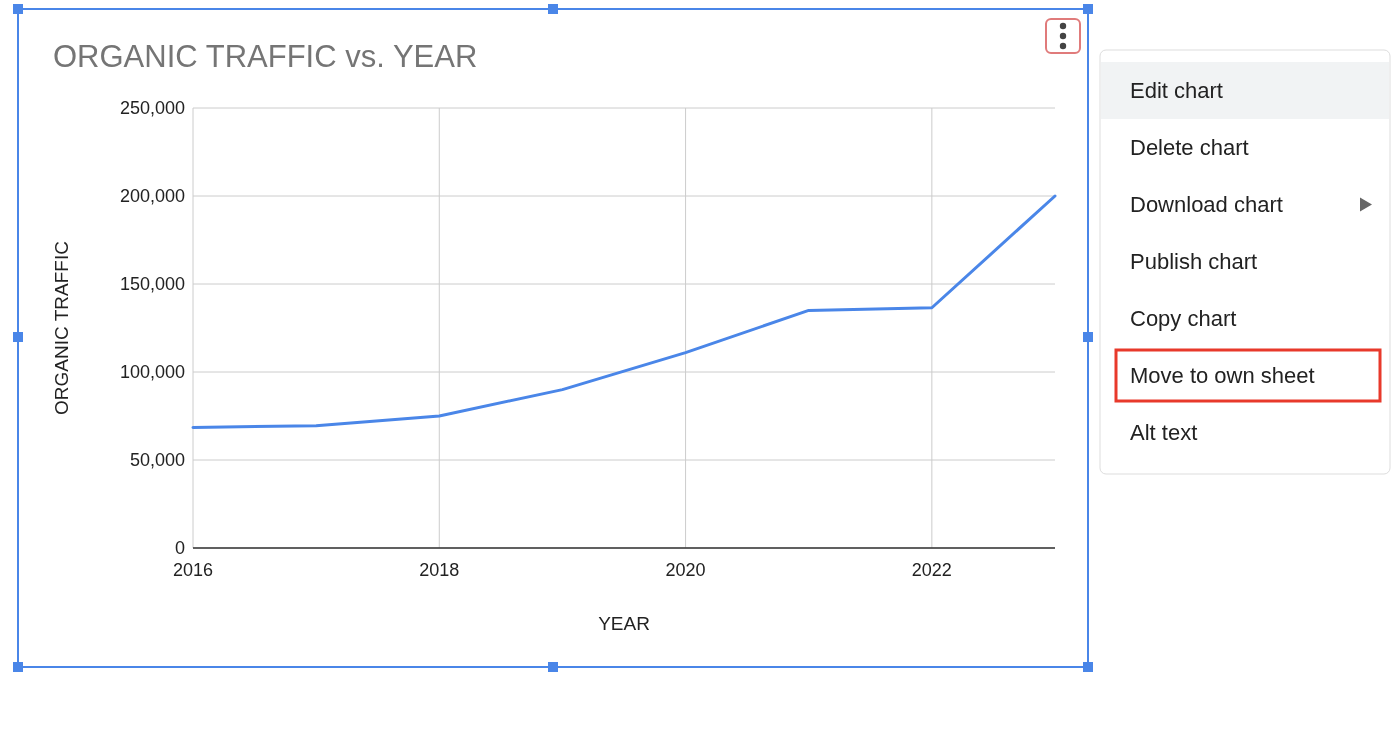  Describe the element at coordinates (61, 328) in the screenshot. I see `y-axis-title: ORGANIC TRAFFIC` at that location.